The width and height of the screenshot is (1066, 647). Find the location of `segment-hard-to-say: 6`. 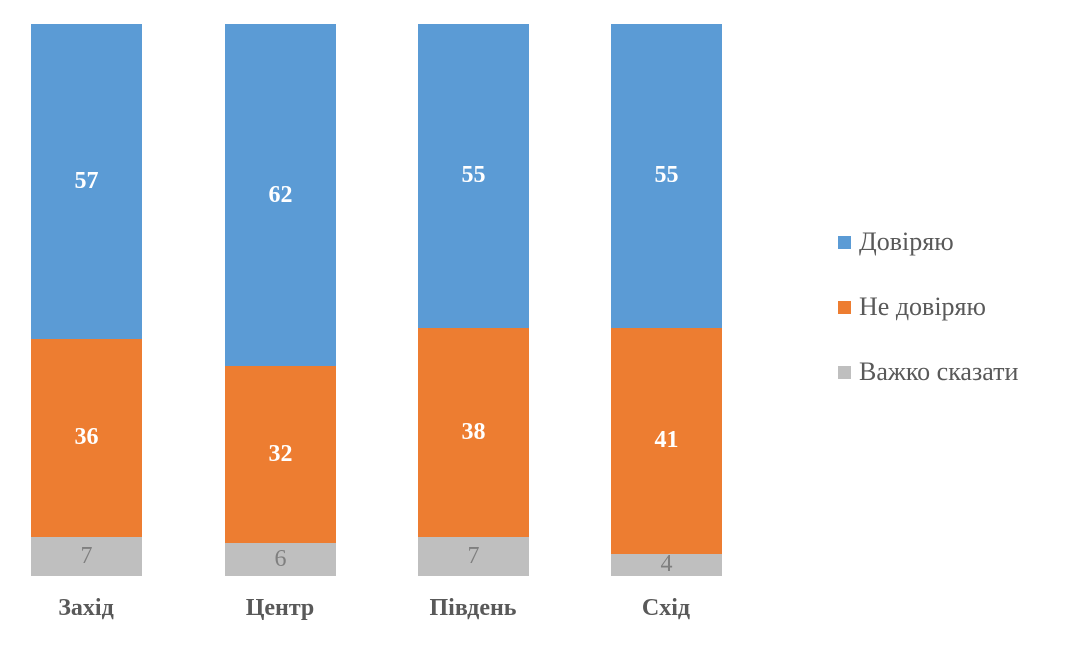

segment-hard-to-say: 6 is located at coordinates (280, 559).